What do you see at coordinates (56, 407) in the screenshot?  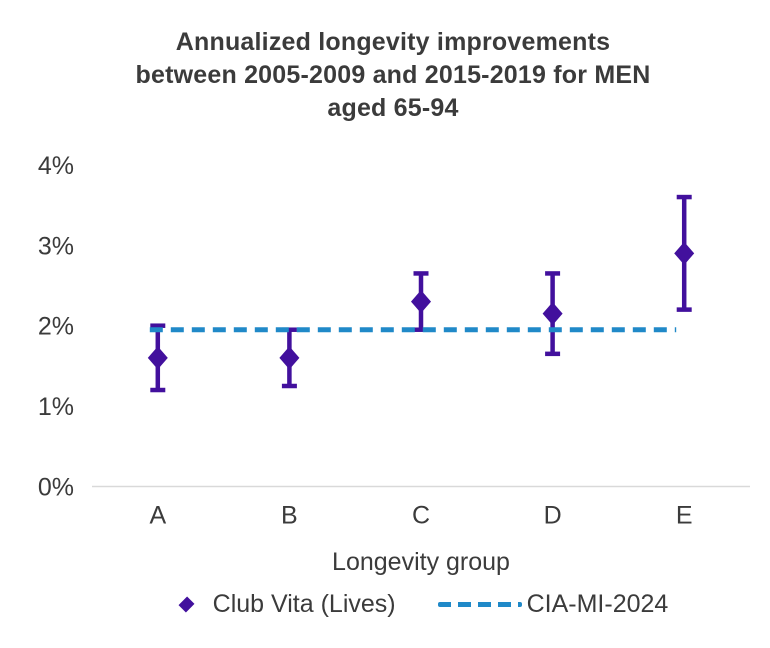 I see `y-tick-label: 1%` at bounding box center [56, 407].